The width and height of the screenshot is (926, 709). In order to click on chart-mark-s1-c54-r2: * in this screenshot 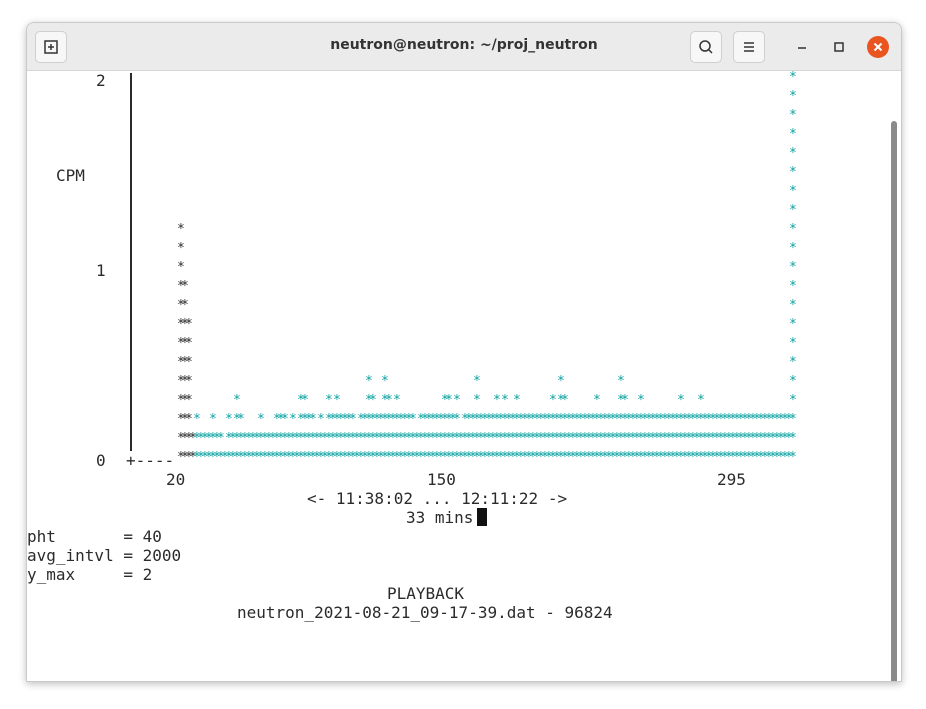, I will do `click(397, 419)`.